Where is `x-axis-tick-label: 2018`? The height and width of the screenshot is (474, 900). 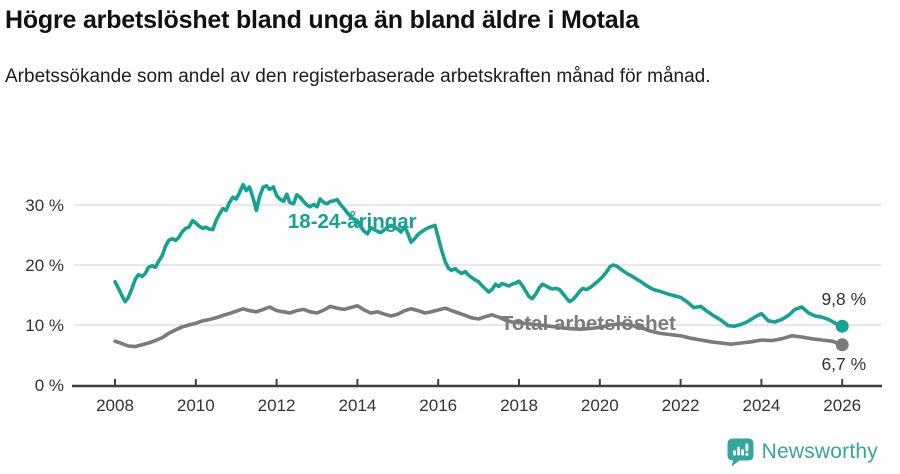 x-axis-tick-label: 2018 is located at coordinates (519, 405).